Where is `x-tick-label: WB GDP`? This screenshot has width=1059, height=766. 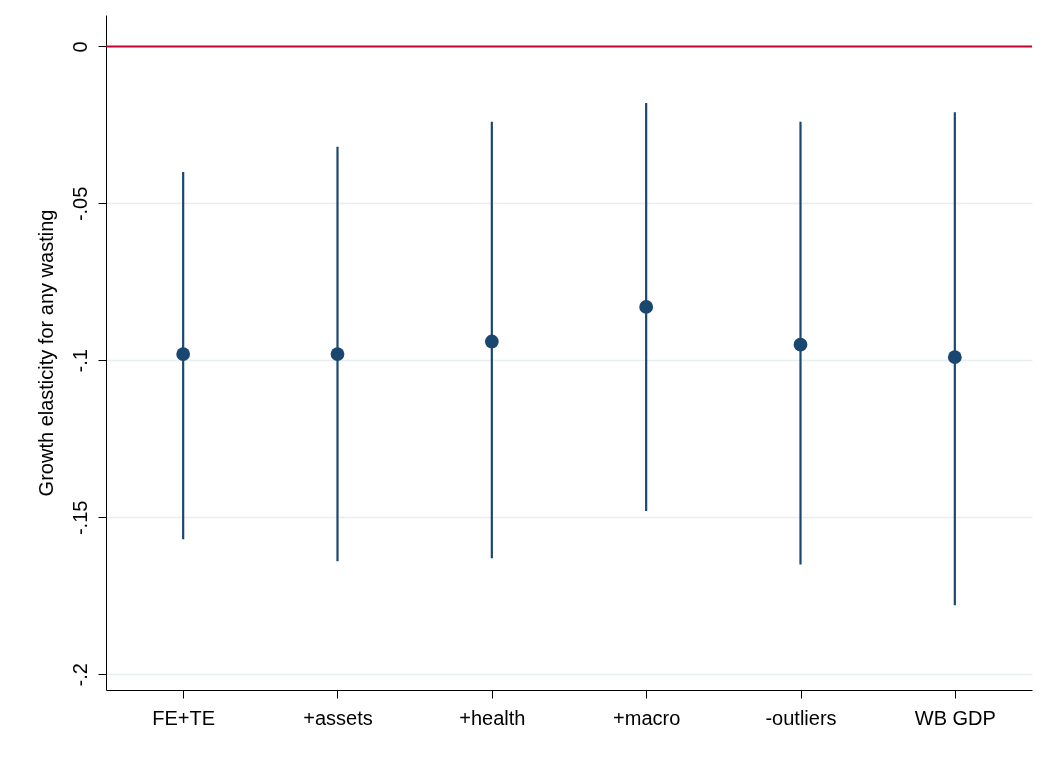 x-tick-label: WB GDP is located at coordinates (955, 717).